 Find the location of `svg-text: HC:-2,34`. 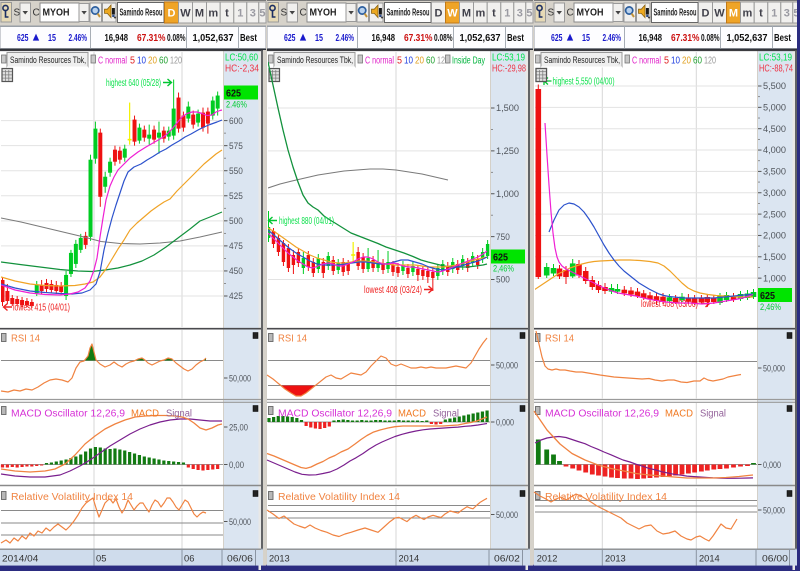

svg-text: HC:-2,34 is located at coordinates (242, 69).